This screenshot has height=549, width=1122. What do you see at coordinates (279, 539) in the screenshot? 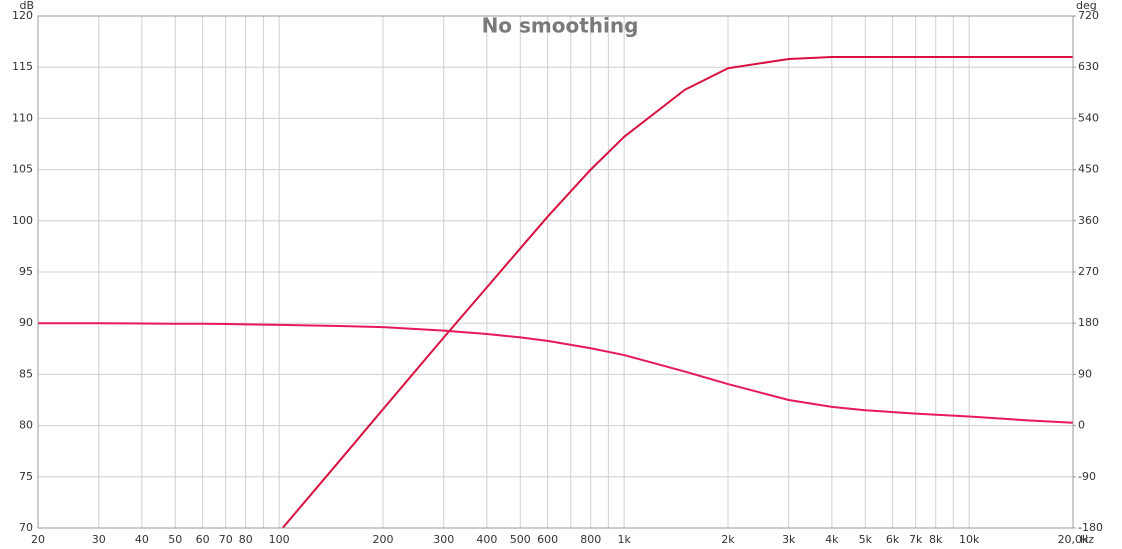
I see `x-tick-label: 100` at bounding box center [279, 539].